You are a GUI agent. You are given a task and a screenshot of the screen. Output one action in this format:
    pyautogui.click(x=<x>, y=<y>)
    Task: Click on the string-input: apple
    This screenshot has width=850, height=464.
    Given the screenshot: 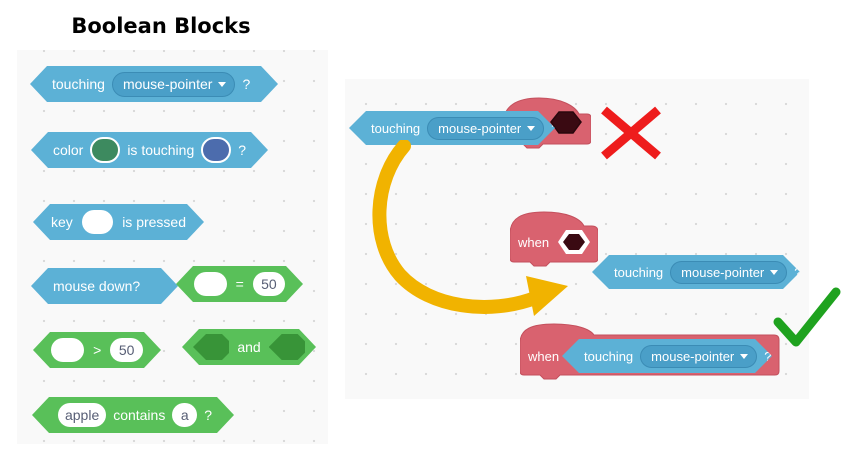 What is the action you would take?
    pyautogui.click(x=82, y=415)
    